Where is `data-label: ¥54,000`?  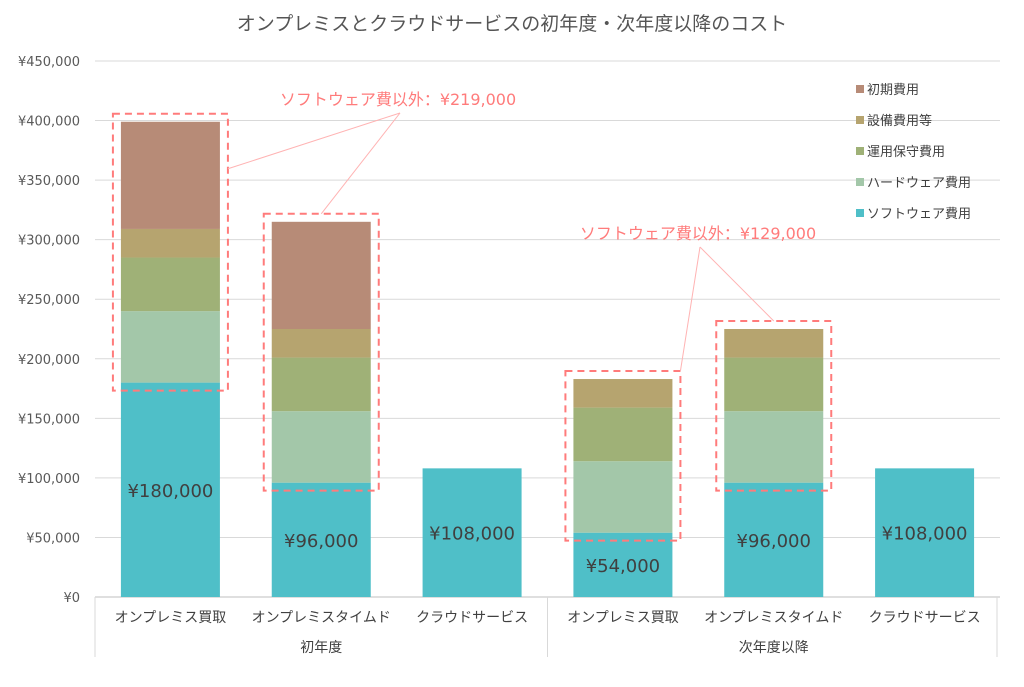 data-label: ¥54,000 is located at coordinates (623, 566).